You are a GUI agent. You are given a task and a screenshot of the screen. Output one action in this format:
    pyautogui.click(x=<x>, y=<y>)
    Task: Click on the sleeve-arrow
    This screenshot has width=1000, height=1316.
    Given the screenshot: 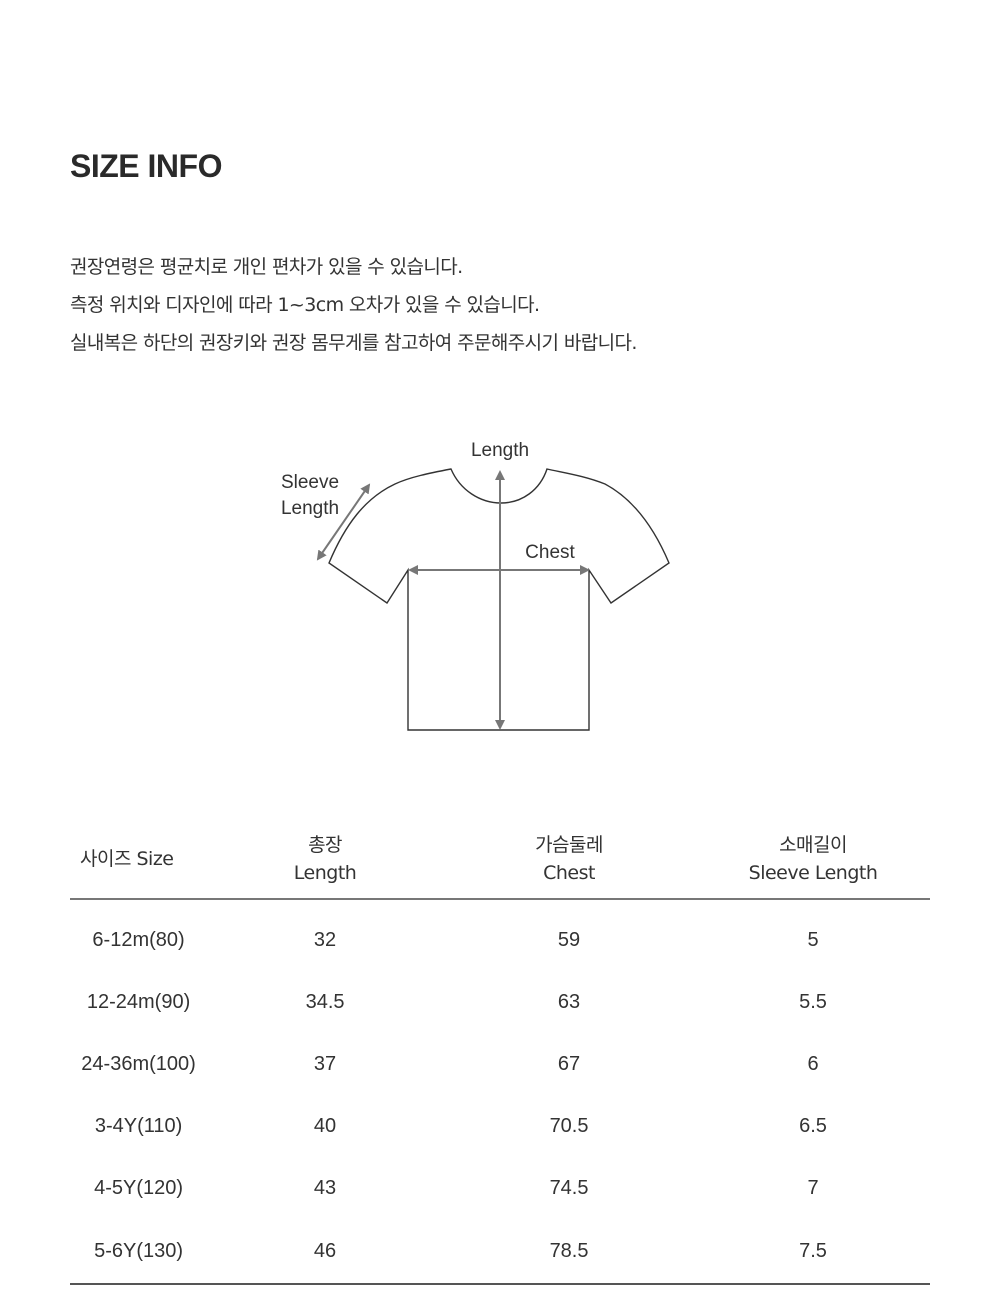 What is the action you would take?
    pyautogui.click(x=343, y=522)
    